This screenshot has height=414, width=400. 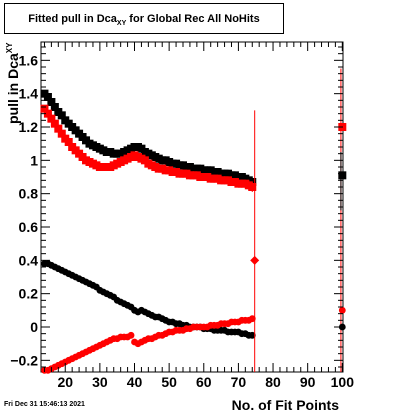 I want to click on y-tick-label: 0.8, so click(x=29, y=194).